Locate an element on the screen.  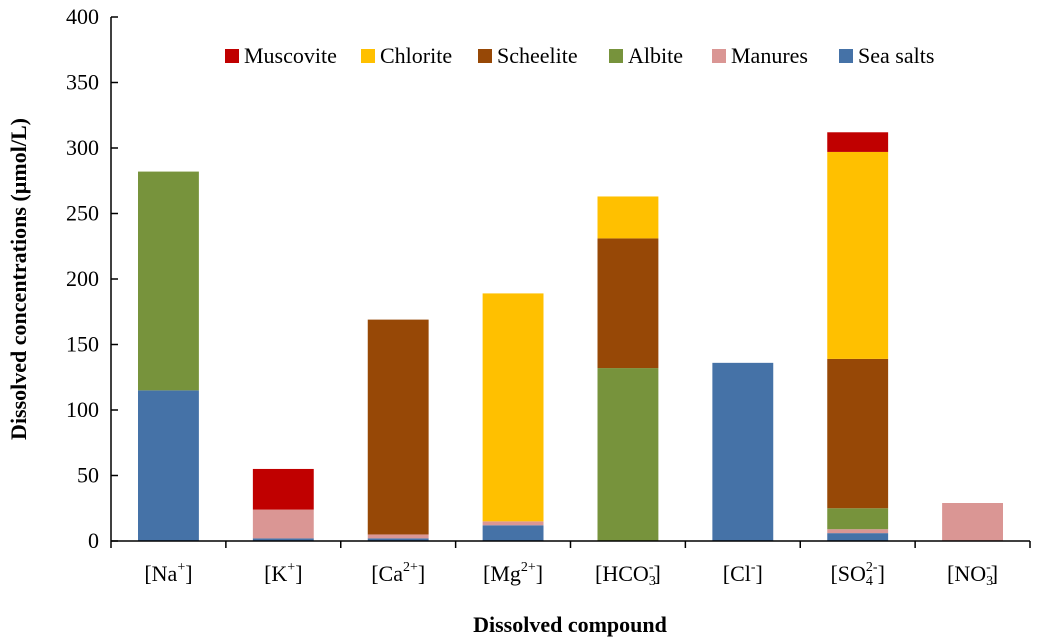
x-axis-title: Dissolved compound is located at coordinates (570, 624).